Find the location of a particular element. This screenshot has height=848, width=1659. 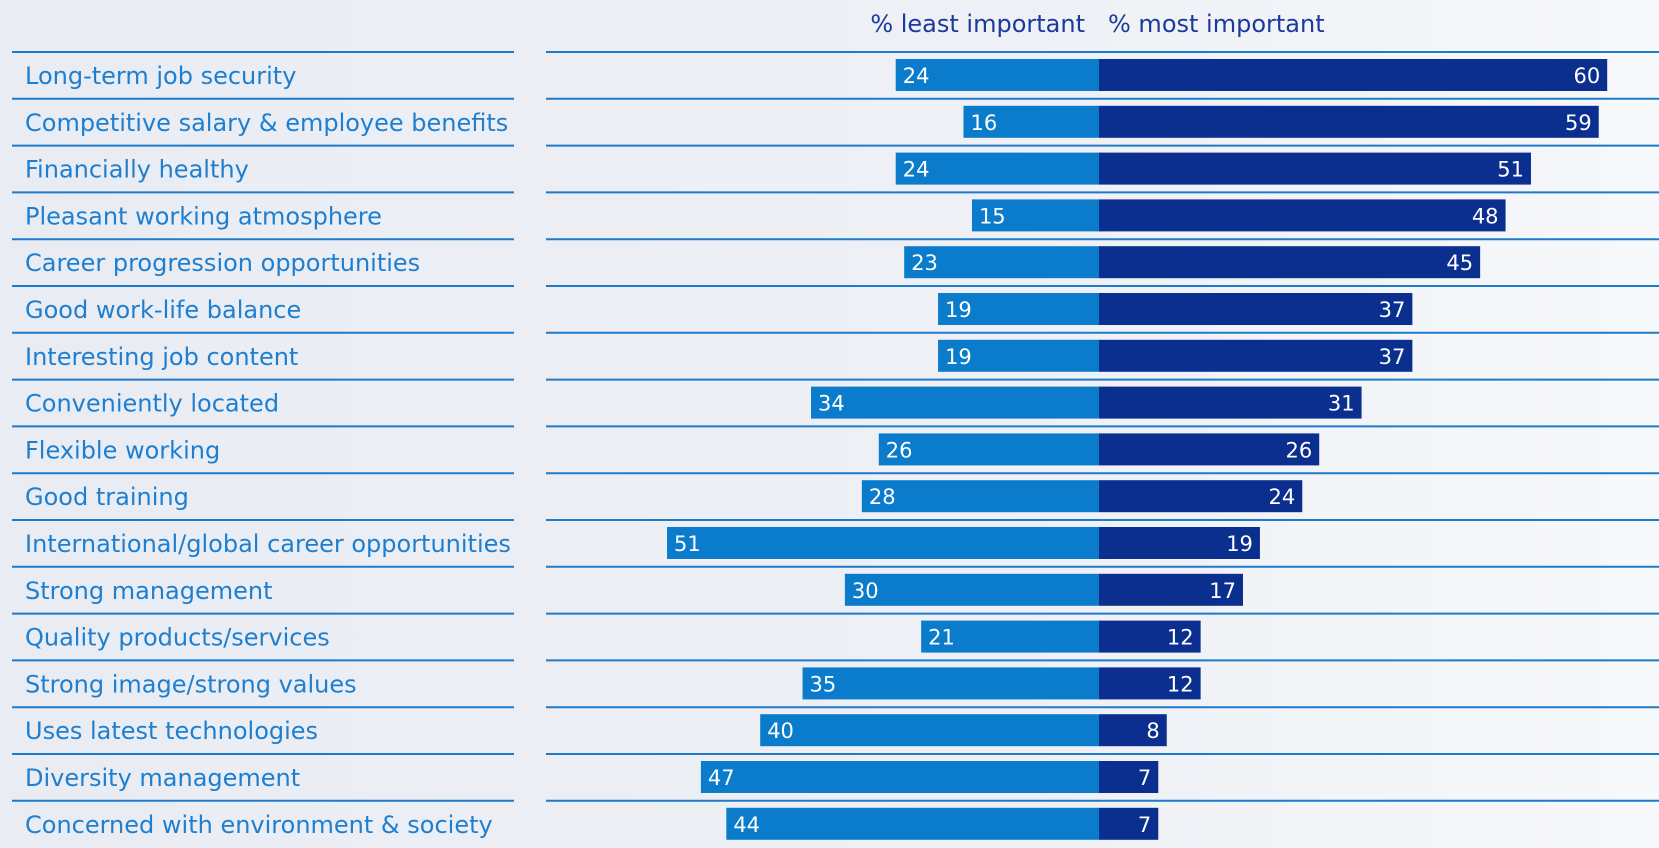

chart-row: Career progression opportunities 23 45 is located at coordinates (835, 258).